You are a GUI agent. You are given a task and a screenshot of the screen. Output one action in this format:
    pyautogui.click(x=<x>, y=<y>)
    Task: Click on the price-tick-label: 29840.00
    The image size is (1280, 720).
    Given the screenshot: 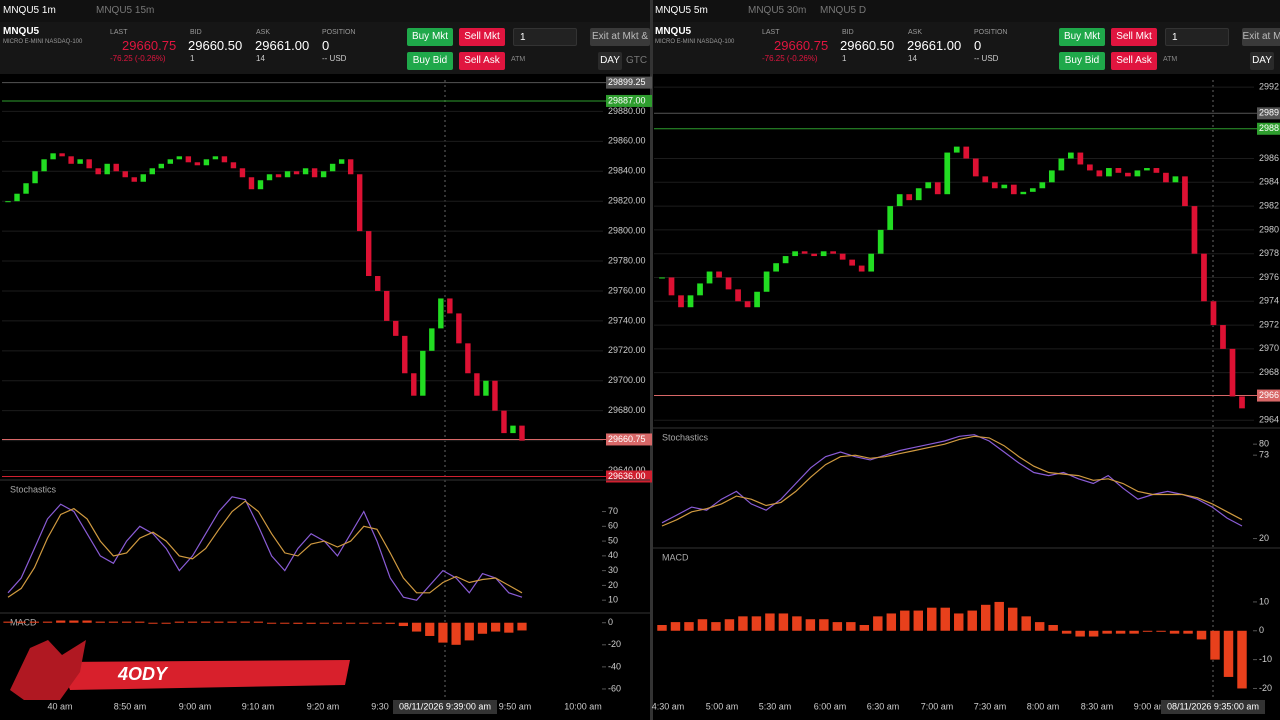 What is the action you would take?
    pyautogui.click(x=627, y=171)
    